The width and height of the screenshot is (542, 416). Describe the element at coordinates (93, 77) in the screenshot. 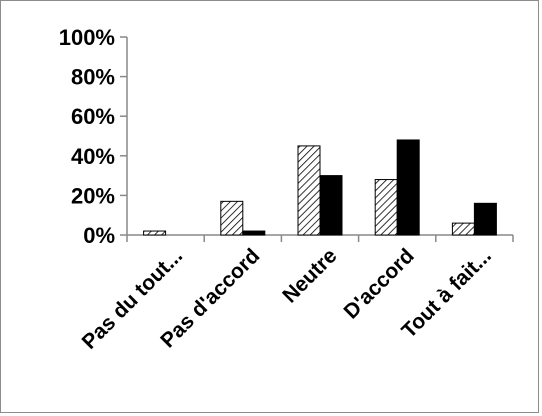

I see `y-tick-label: 80%` at that location.